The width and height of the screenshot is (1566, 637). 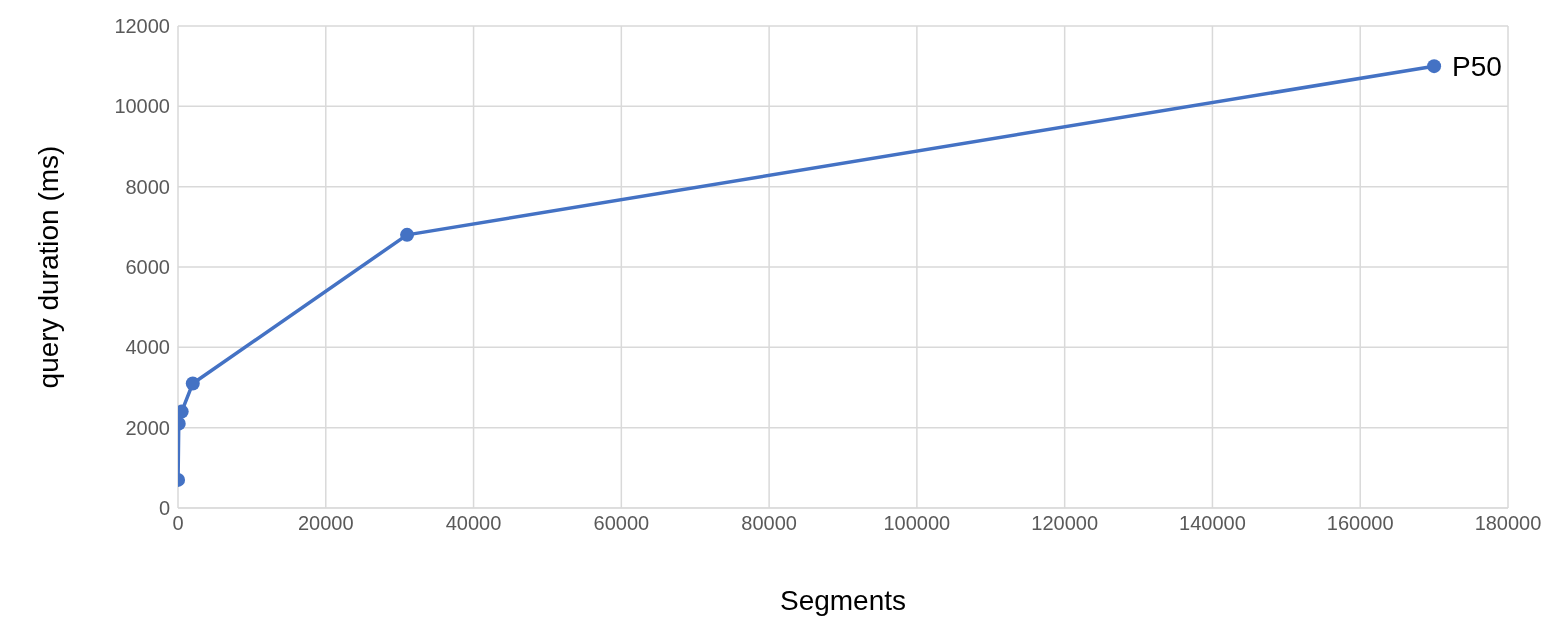 What do you see at coordinates (147, 427) in the screenshot?
I see `y-tick-label: 2000` at bounding box center [147, 427].